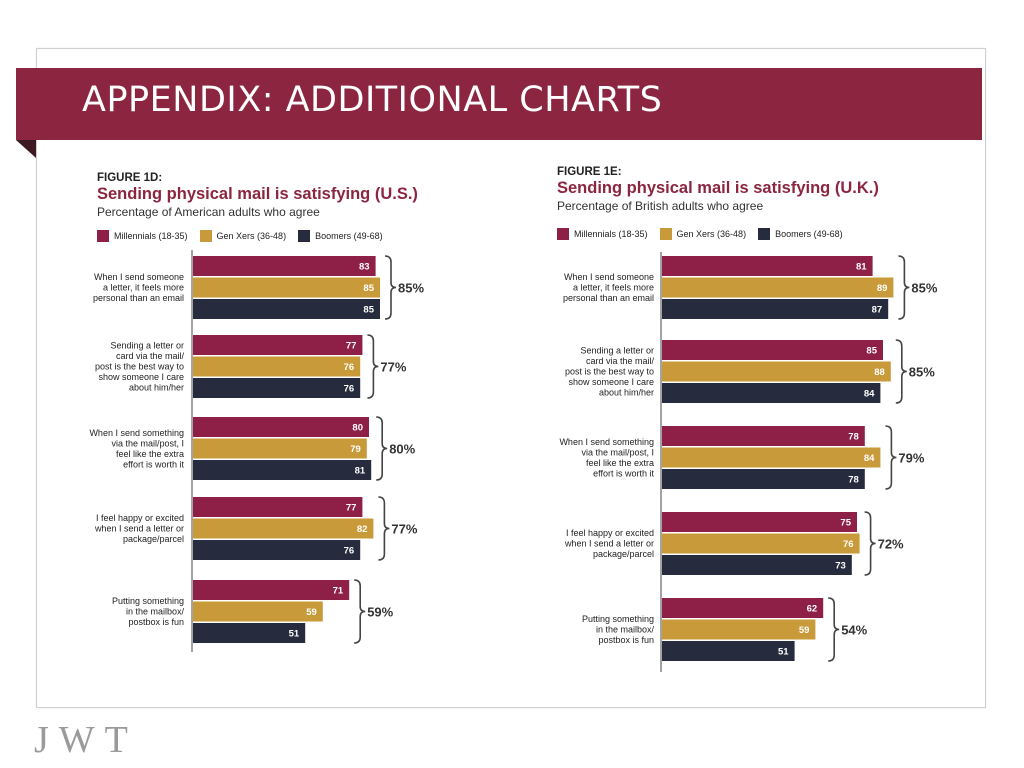 The height and width of the screenshot is (768, 1024). What do you see at coordinates (141, 377) in the screenshot?
I see `category-label-line: show someone I care` at bounding box center [141, 377].